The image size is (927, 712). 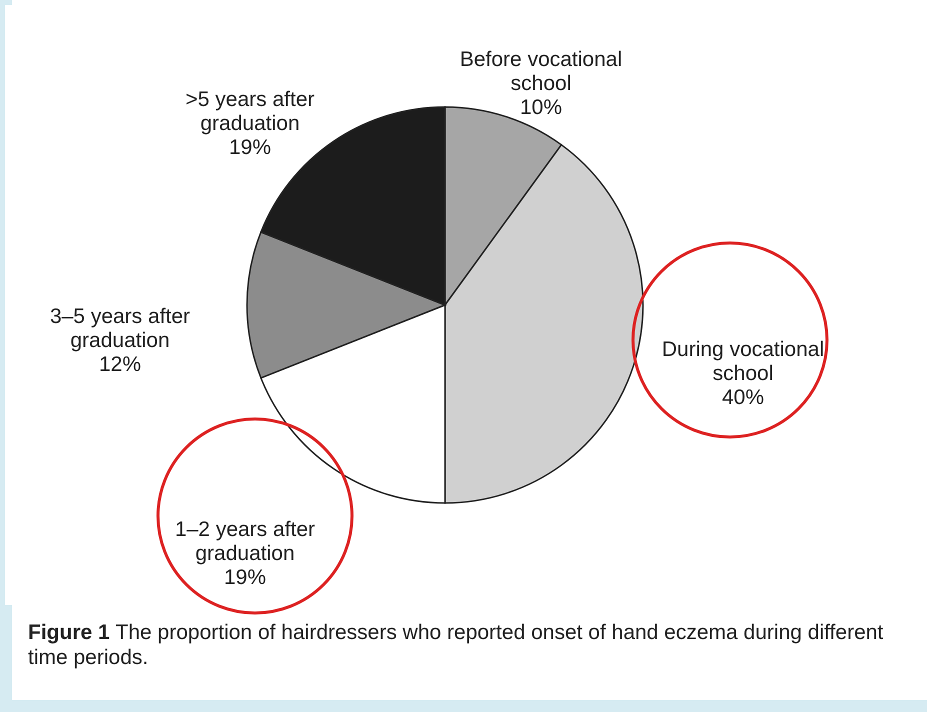 What do you see at coordinates (120, 328) in the screenshot?
I see `slice-label: 3–5 years after graduation` at bounding box center [120, 328].